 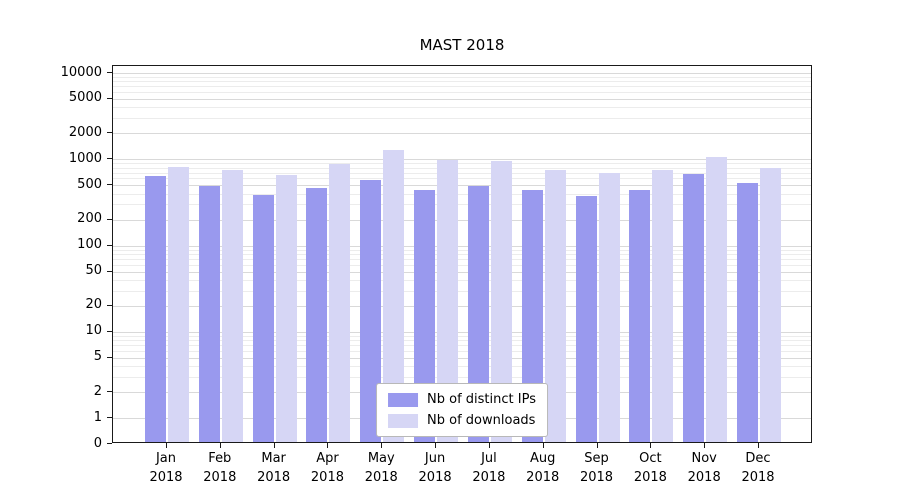 I want to click on y-tick-label: 0, so click(x=97, y=443).